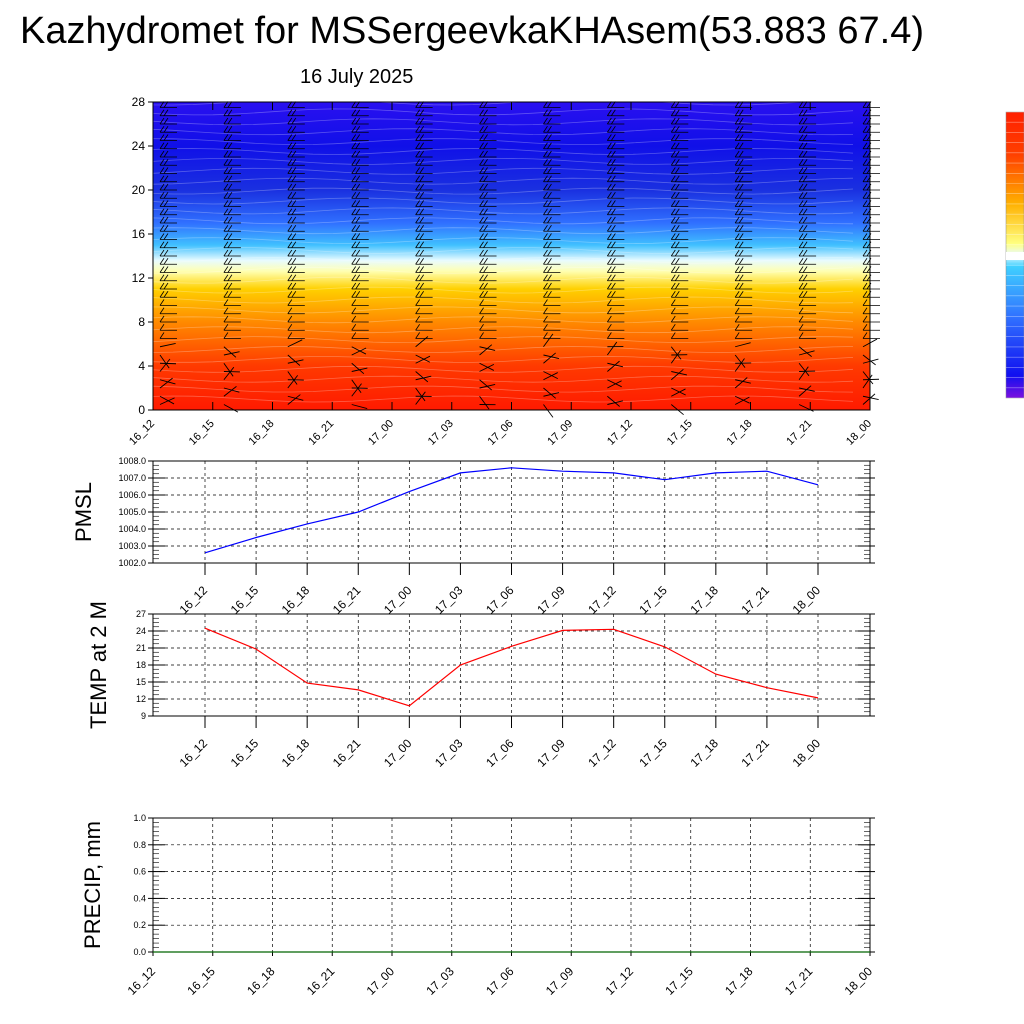 The image size is (1024, 1024). I want to click on y-tick-label: 0, so click(141, 410).